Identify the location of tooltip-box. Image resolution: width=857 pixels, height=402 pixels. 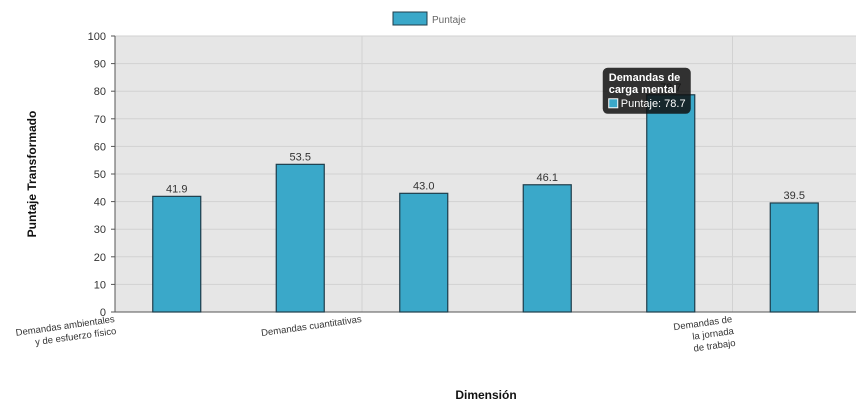
(646, 90).